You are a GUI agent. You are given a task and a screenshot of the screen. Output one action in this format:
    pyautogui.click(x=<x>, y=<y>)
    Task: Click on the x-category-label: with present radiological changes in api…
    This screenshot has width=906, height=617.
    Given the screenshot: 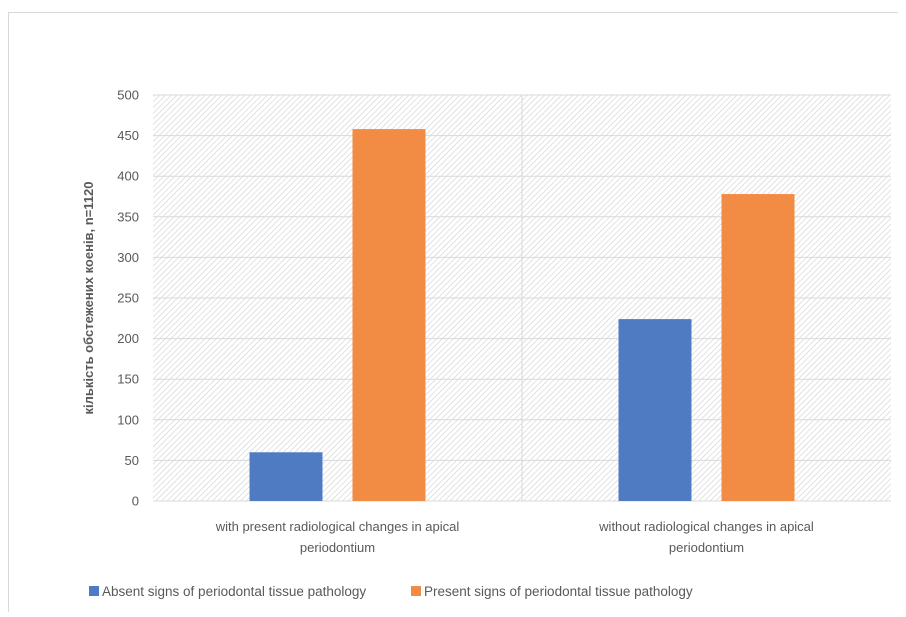 What is the action you would take?
    pyautogui.click(x=337, y=526)
    